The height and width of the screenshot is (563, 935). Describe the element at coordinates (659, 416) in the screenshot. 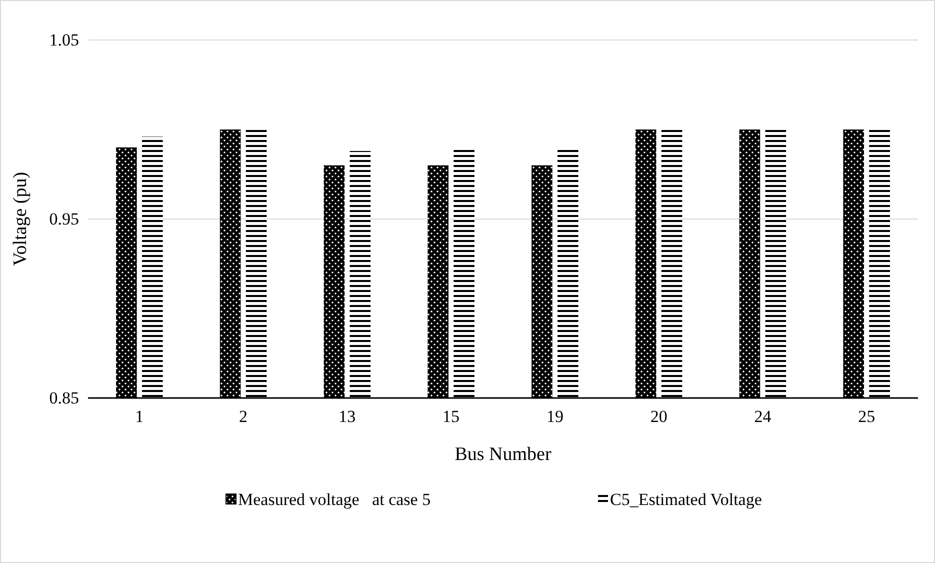

I see `x-tick-label: 20` at that location.